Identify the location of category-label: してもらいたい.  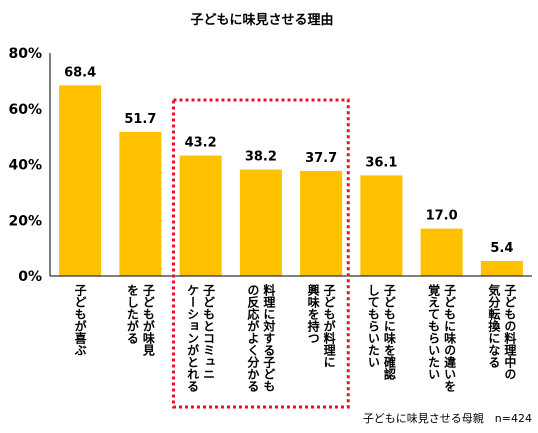
(373, 326).